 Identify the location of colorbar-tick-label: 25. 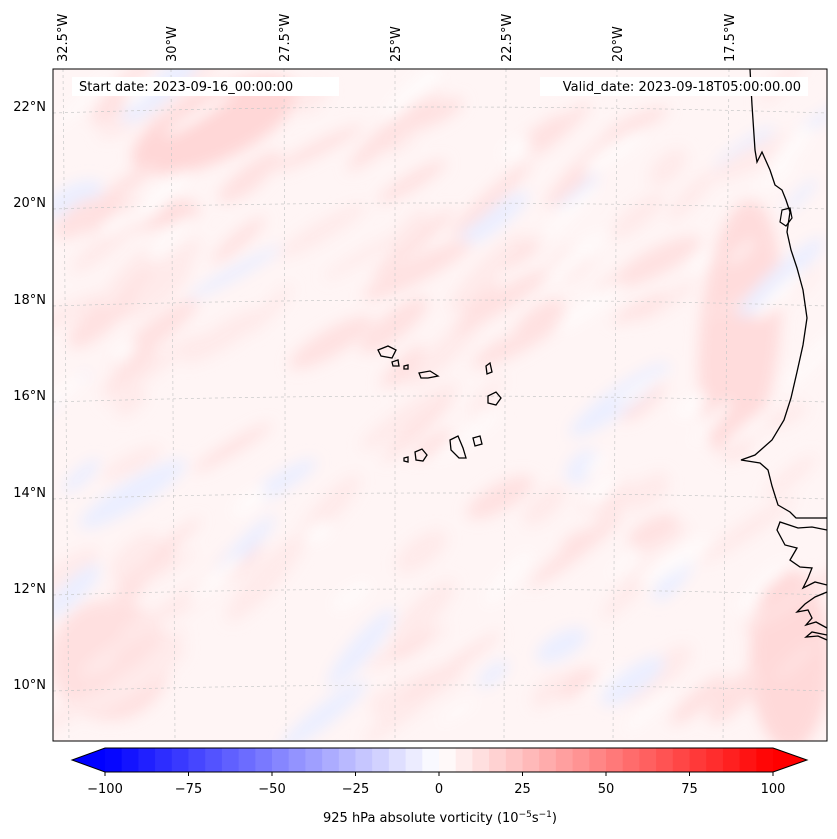
(522, 789).